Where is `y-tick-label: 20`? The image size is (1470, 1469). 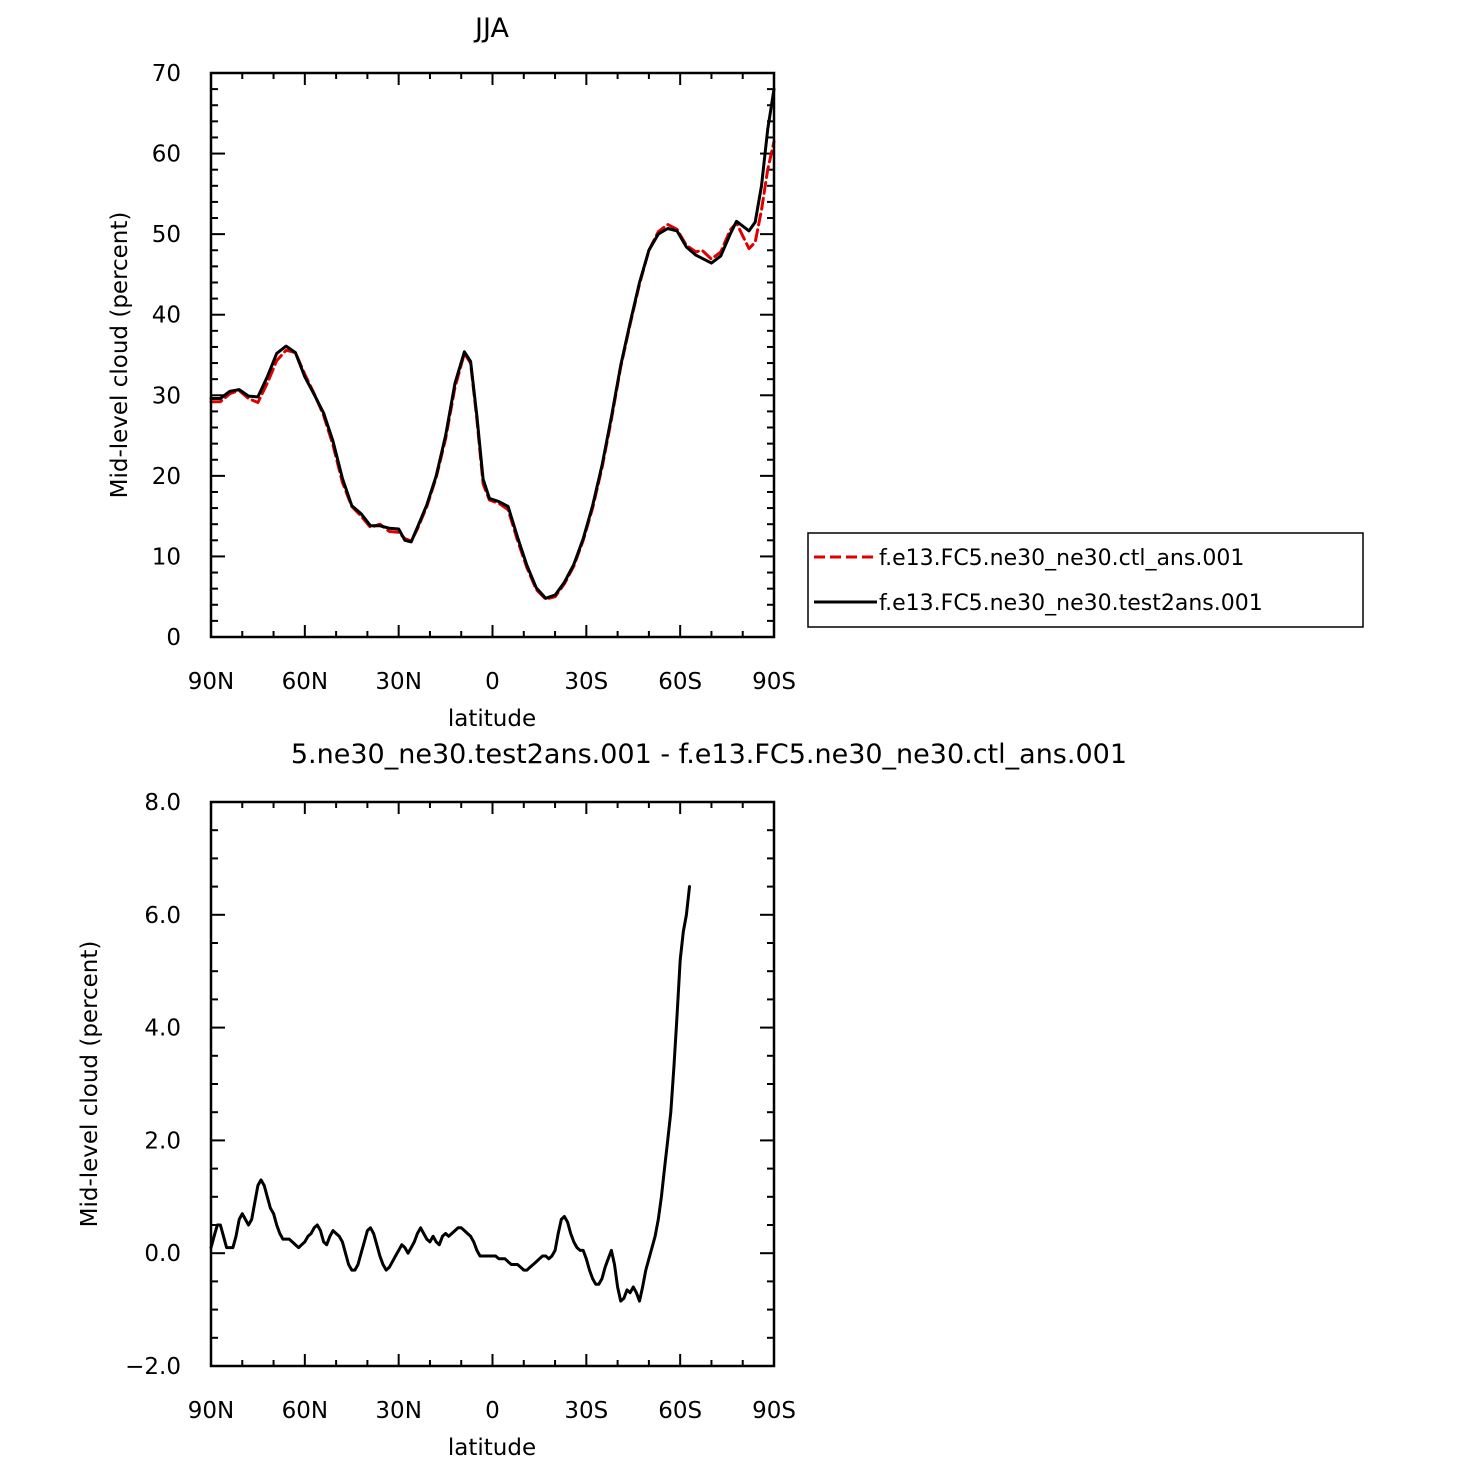 y-tick-label: 20 is located at coordinates (166, 477).